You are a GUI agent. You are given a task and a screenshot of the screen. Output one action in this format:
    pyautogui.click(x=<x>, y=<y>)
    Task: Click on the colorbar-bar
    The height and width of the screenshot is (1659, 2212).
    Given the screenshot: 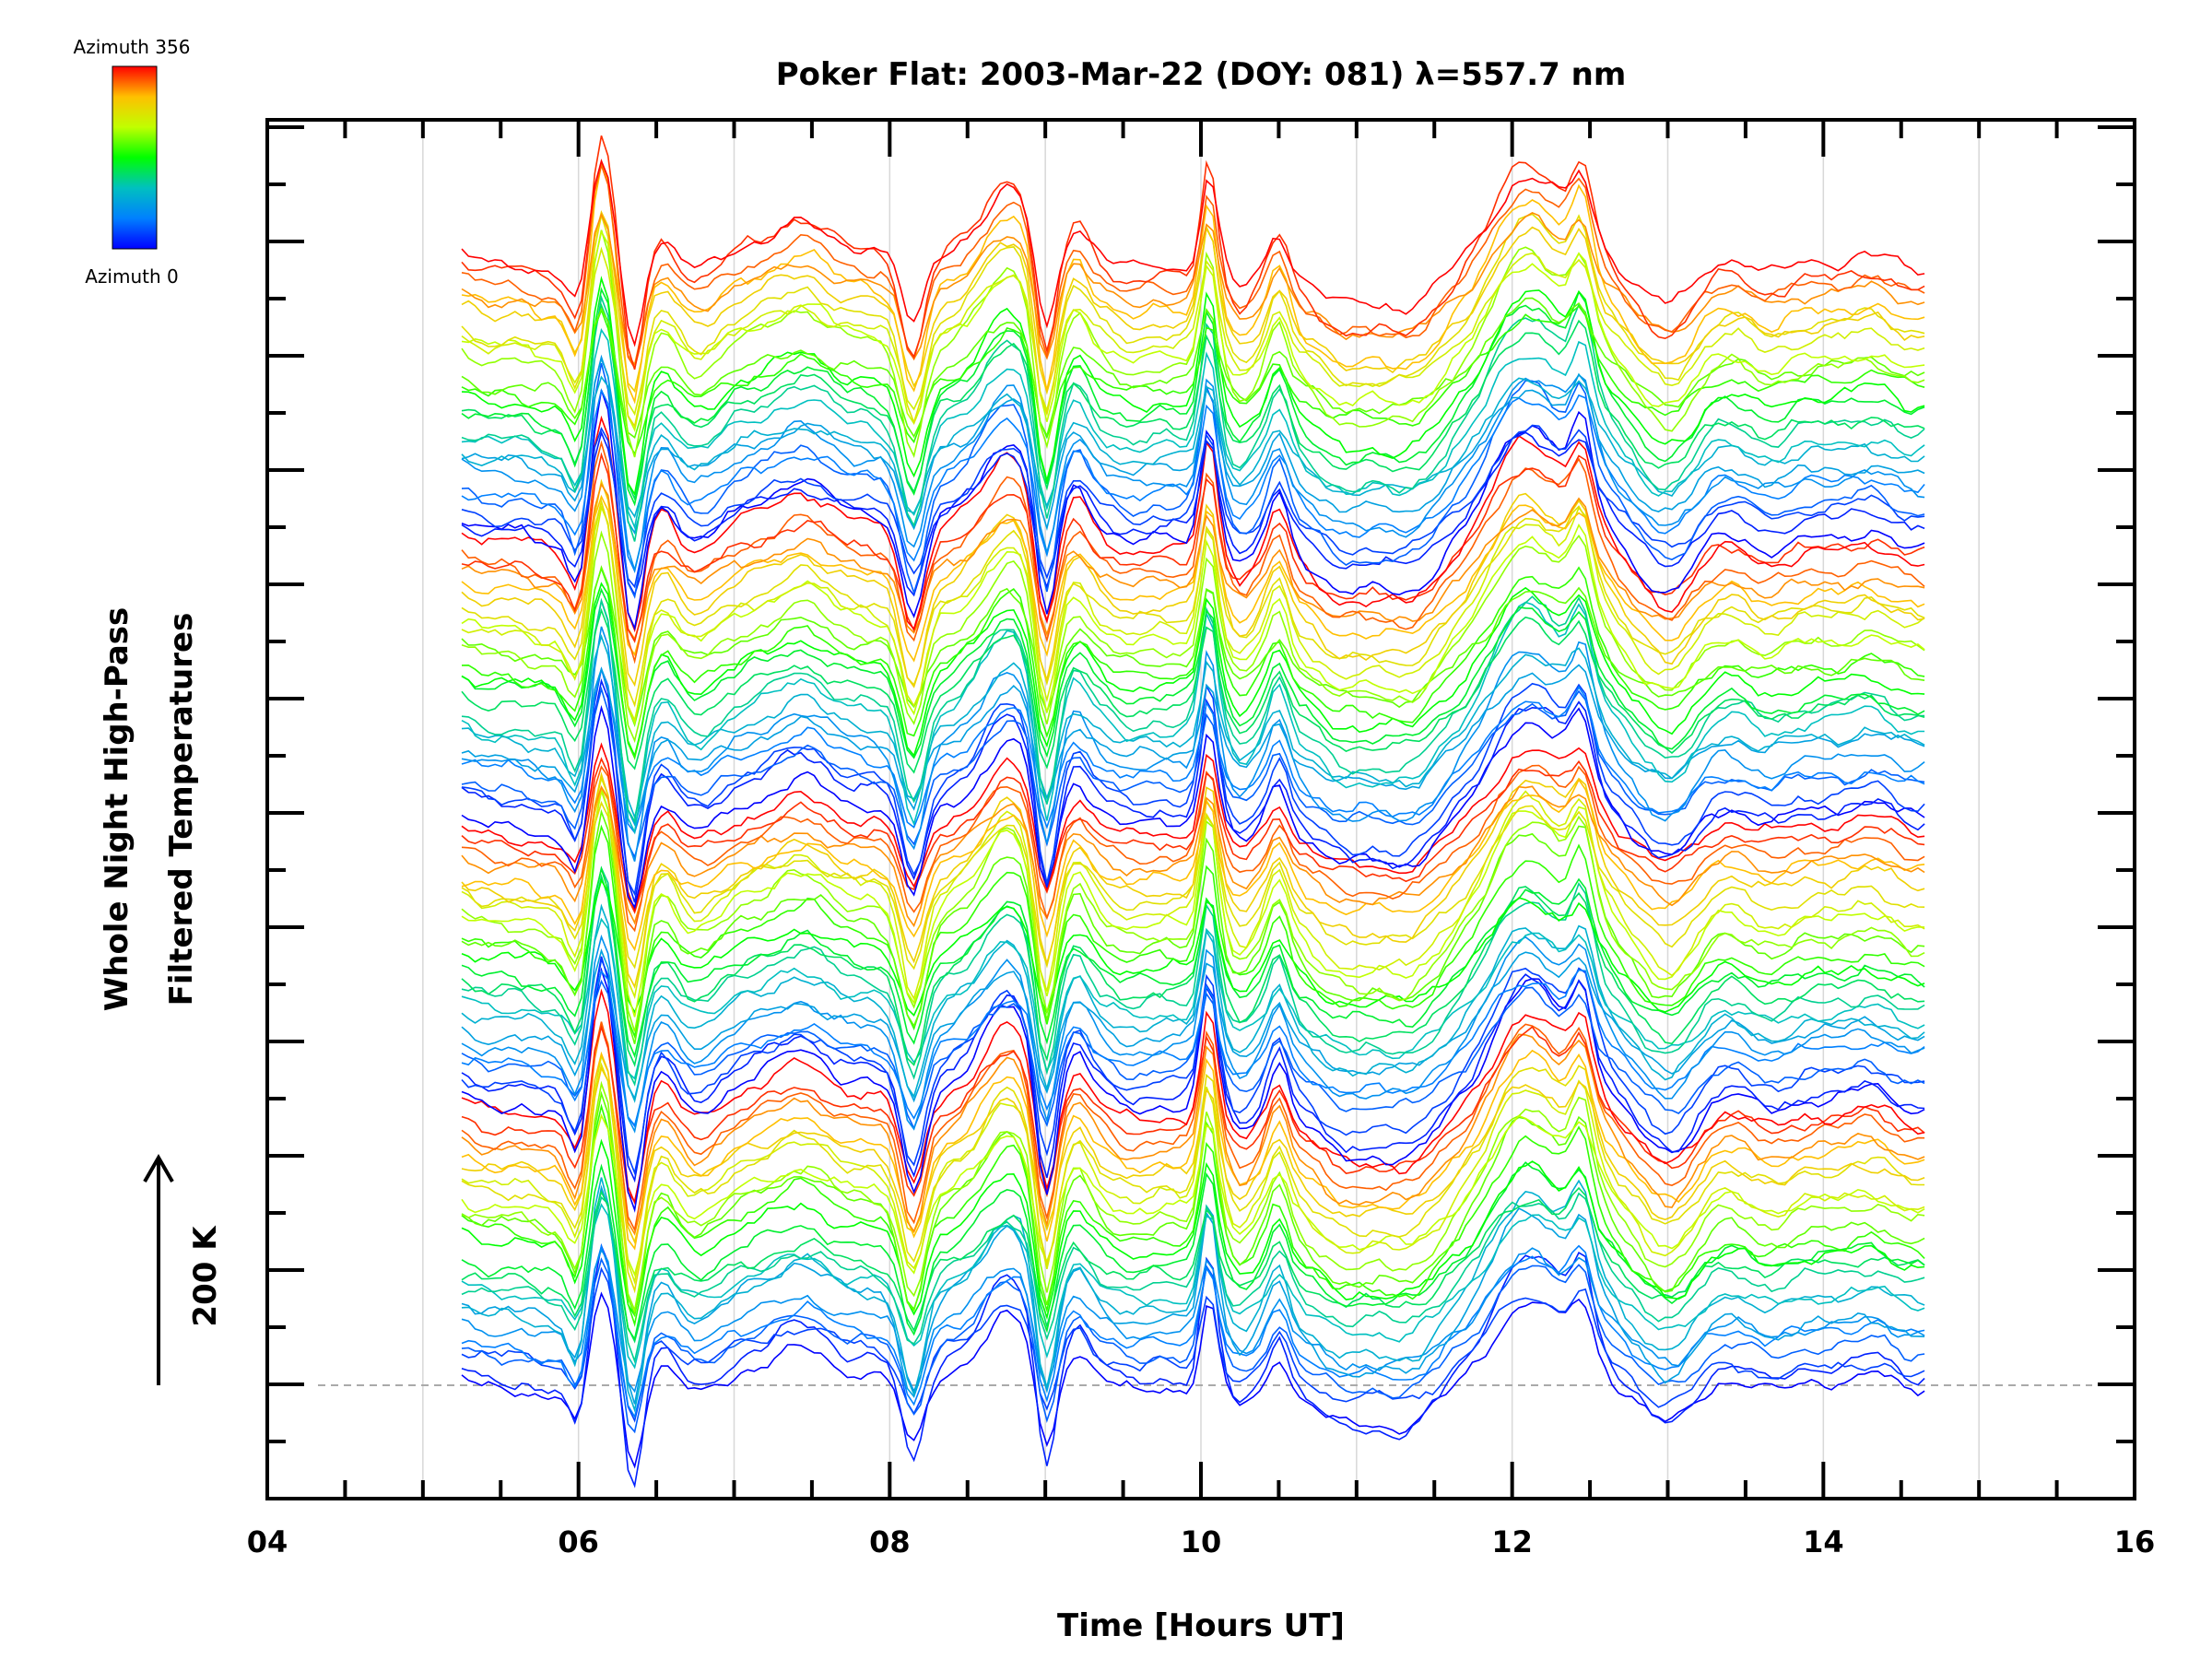 What is the action you would take?
    pyautogui.click(x=135, y=157)
    